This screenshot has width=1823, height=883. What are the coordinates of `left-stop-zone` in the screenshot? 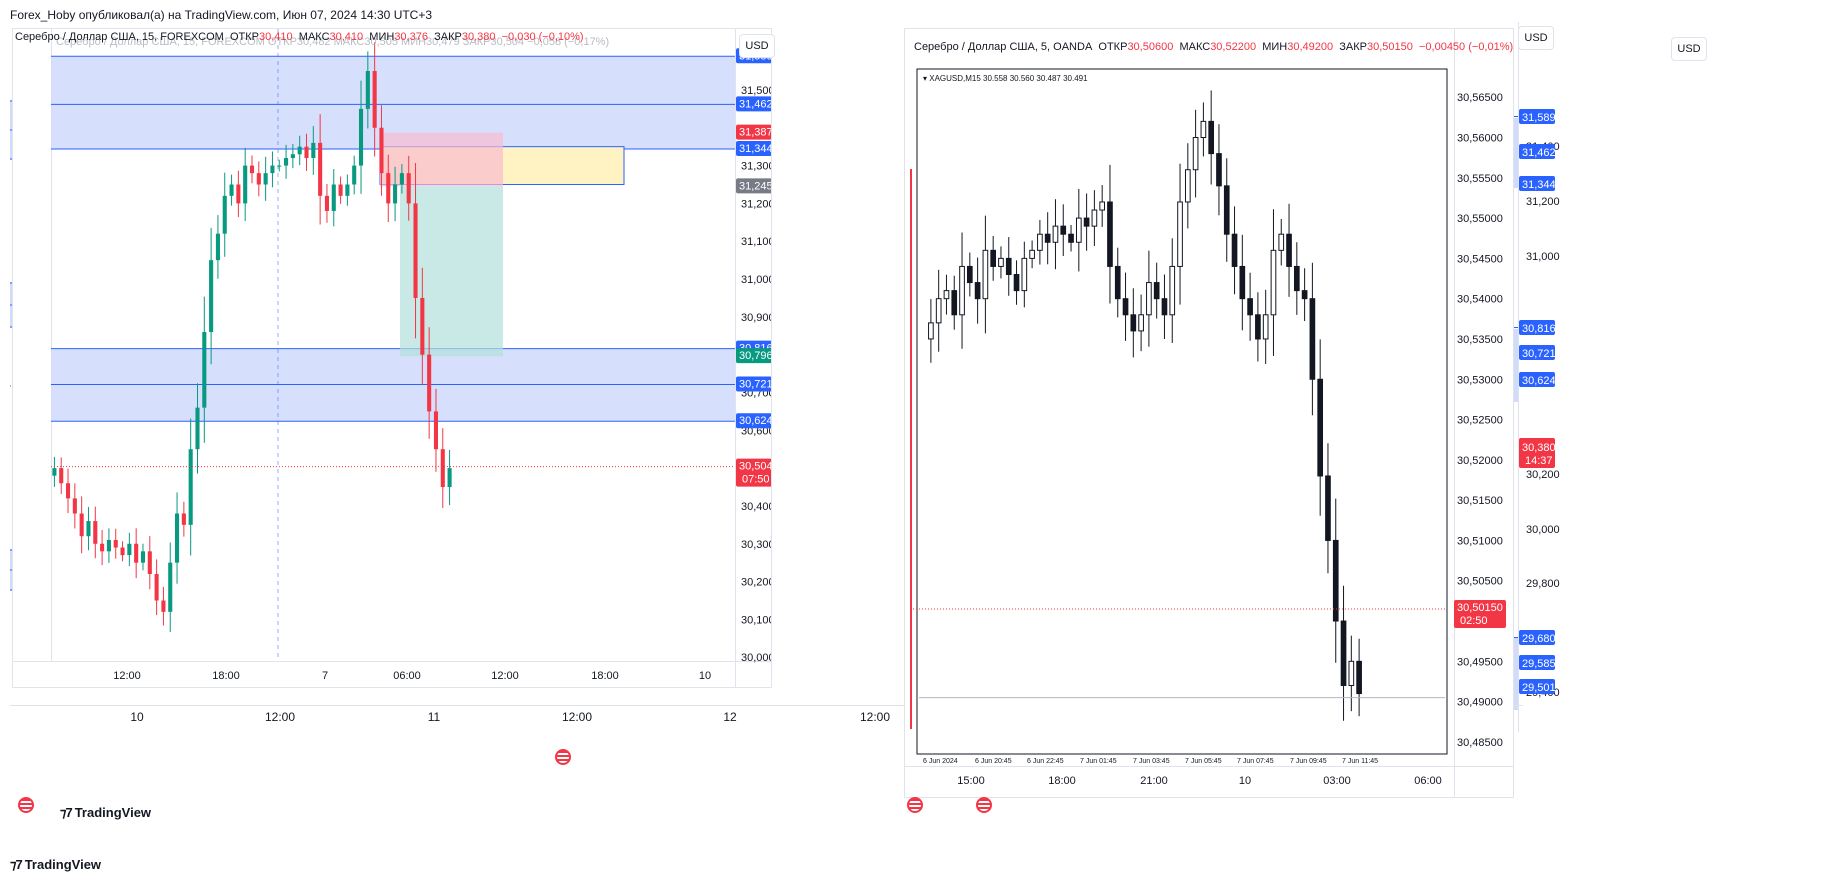 It's located at (441, 159).